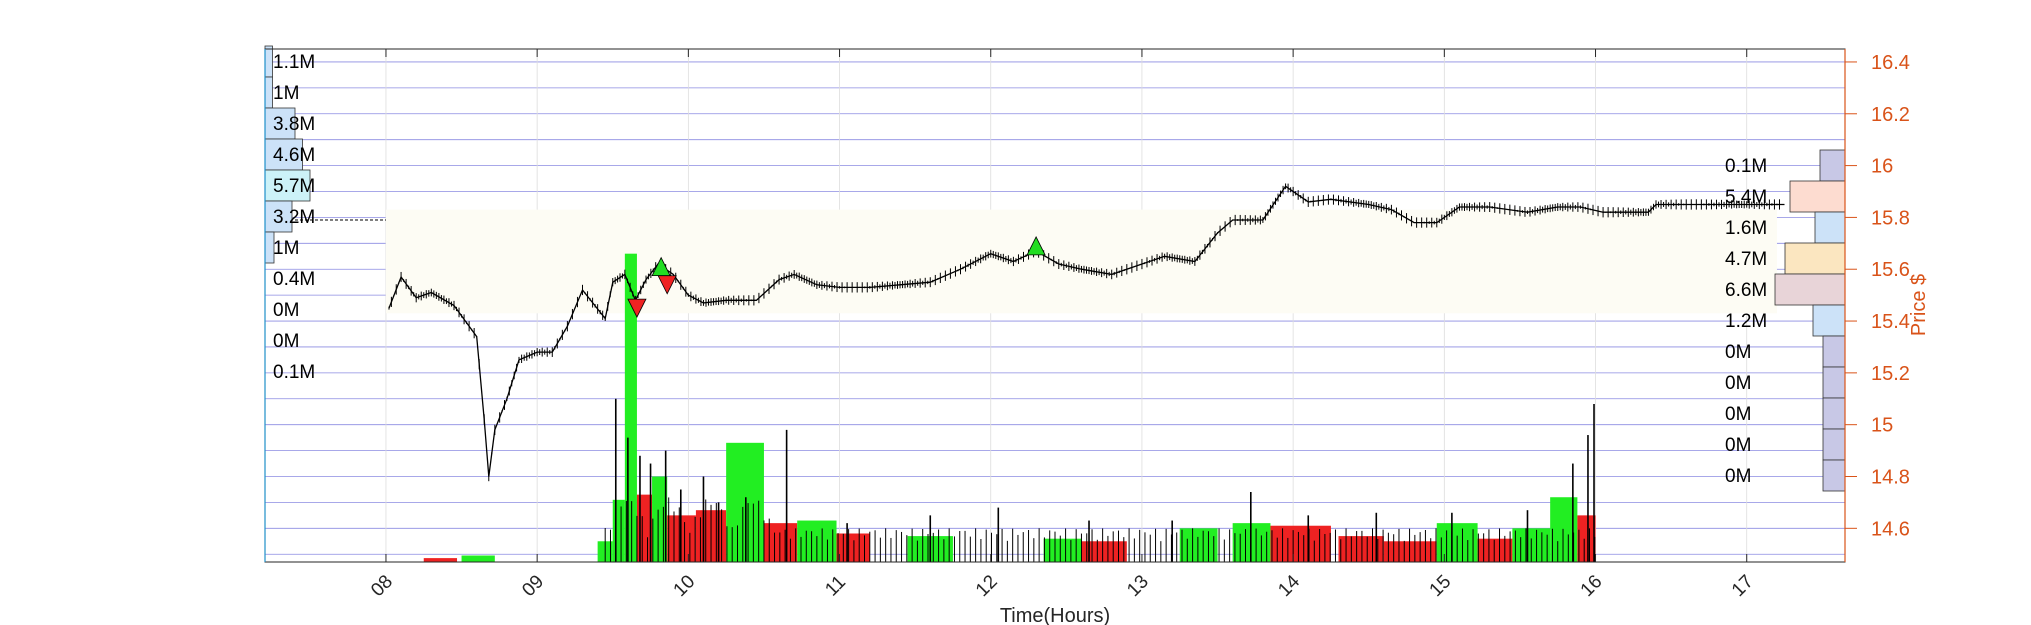 The height and width of the screenshot is (625, 2031). I want to click on x-tick-label: 09, so click(533, 586).